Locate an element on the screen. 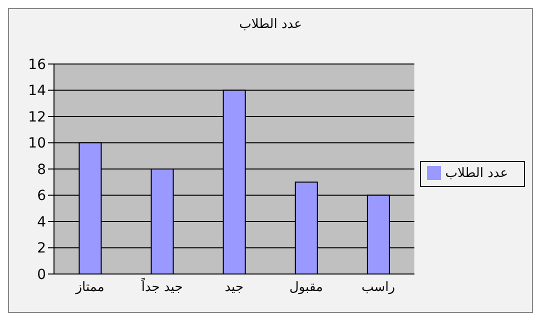 The image size is (541, 321). chart-title: عدد الطلاب is located at coordinates (270, 25).